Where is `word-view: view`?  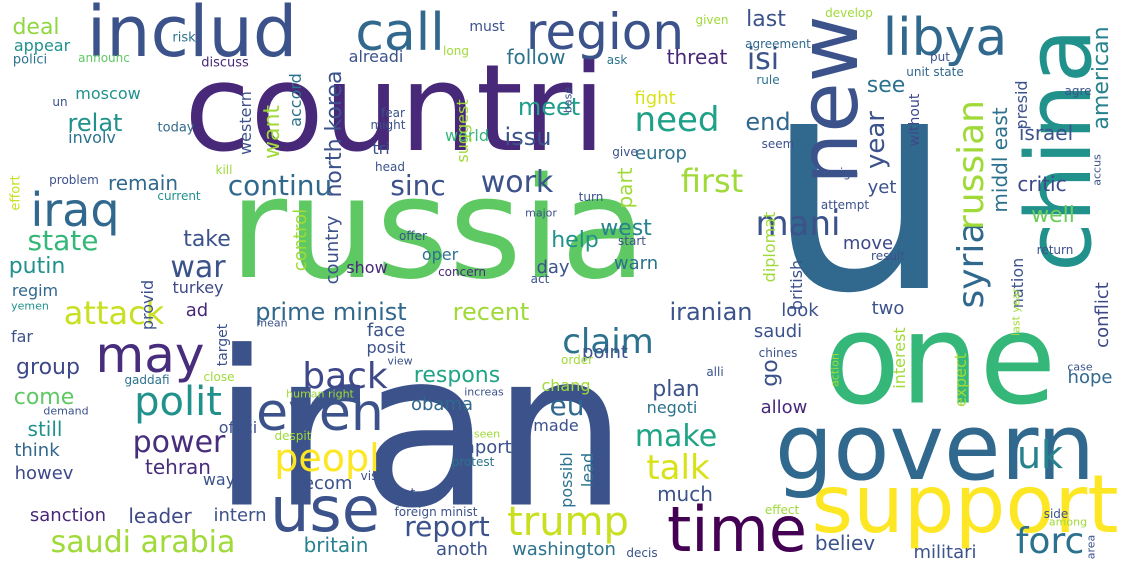 word-view: view is located at coordinates (400, 361).